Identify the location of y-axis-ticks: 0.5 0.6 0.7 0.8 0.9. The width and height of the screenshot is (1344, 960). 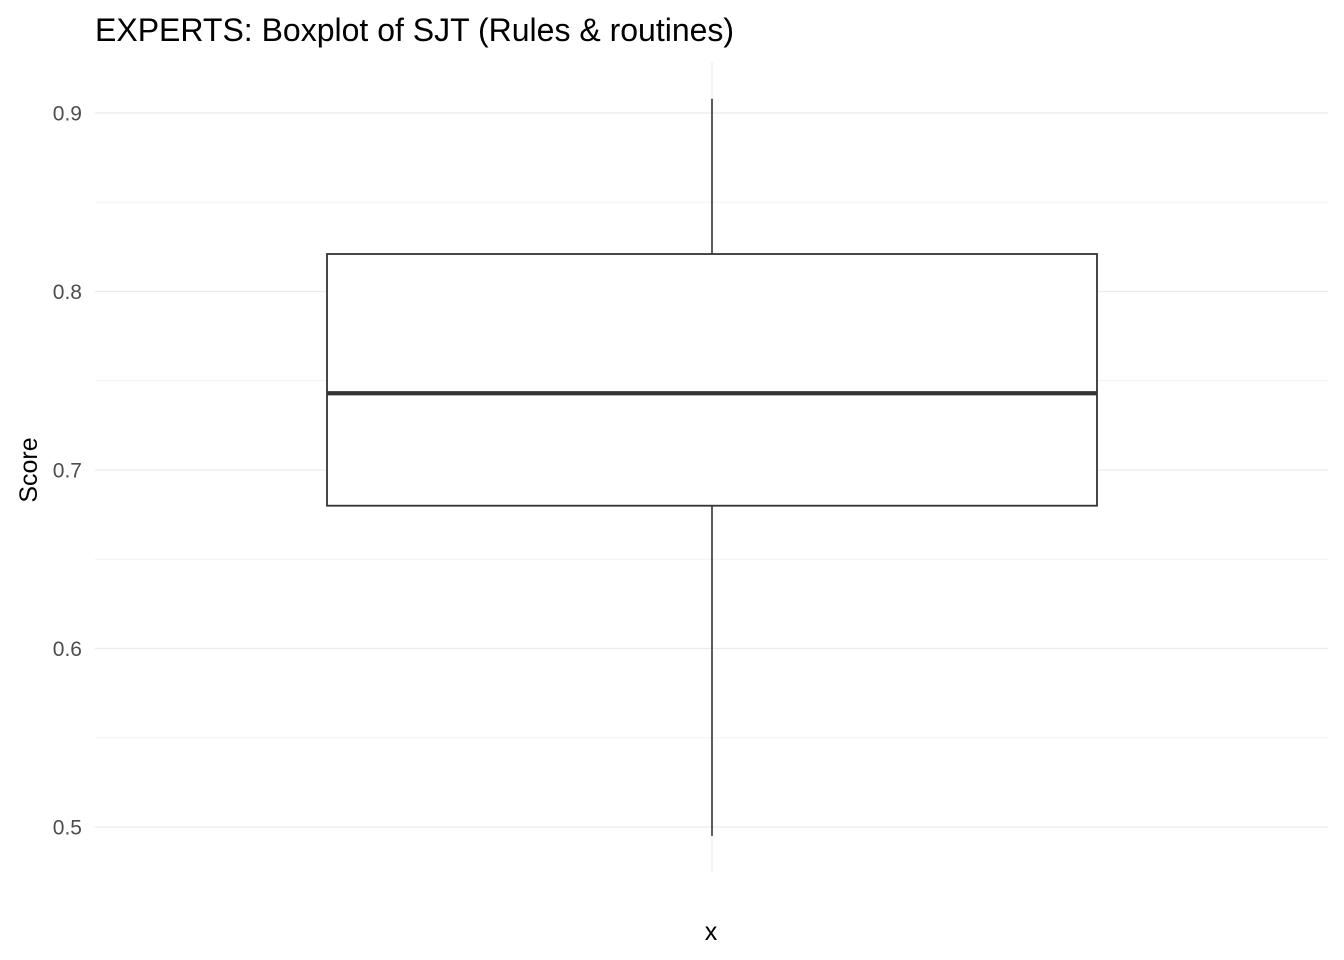
(67, 471).